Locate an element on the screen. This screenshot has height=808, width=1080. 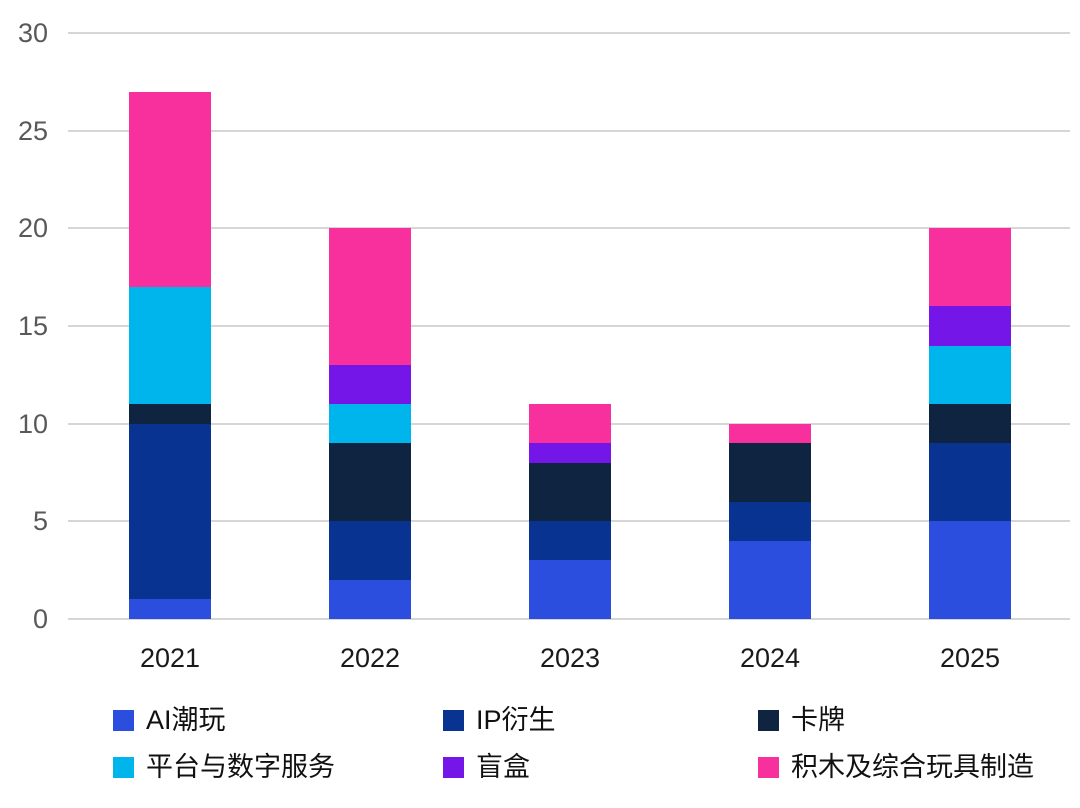
legend-label: 盲盒 is located at coordinates (503, 767).